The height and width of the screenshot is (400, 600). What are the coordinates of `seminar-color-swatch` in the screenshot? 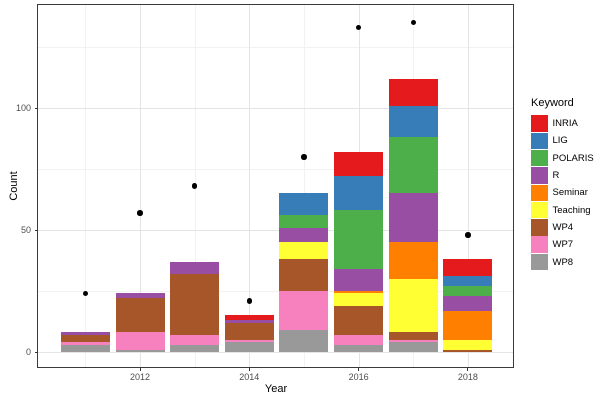 It's located at (539, 193).